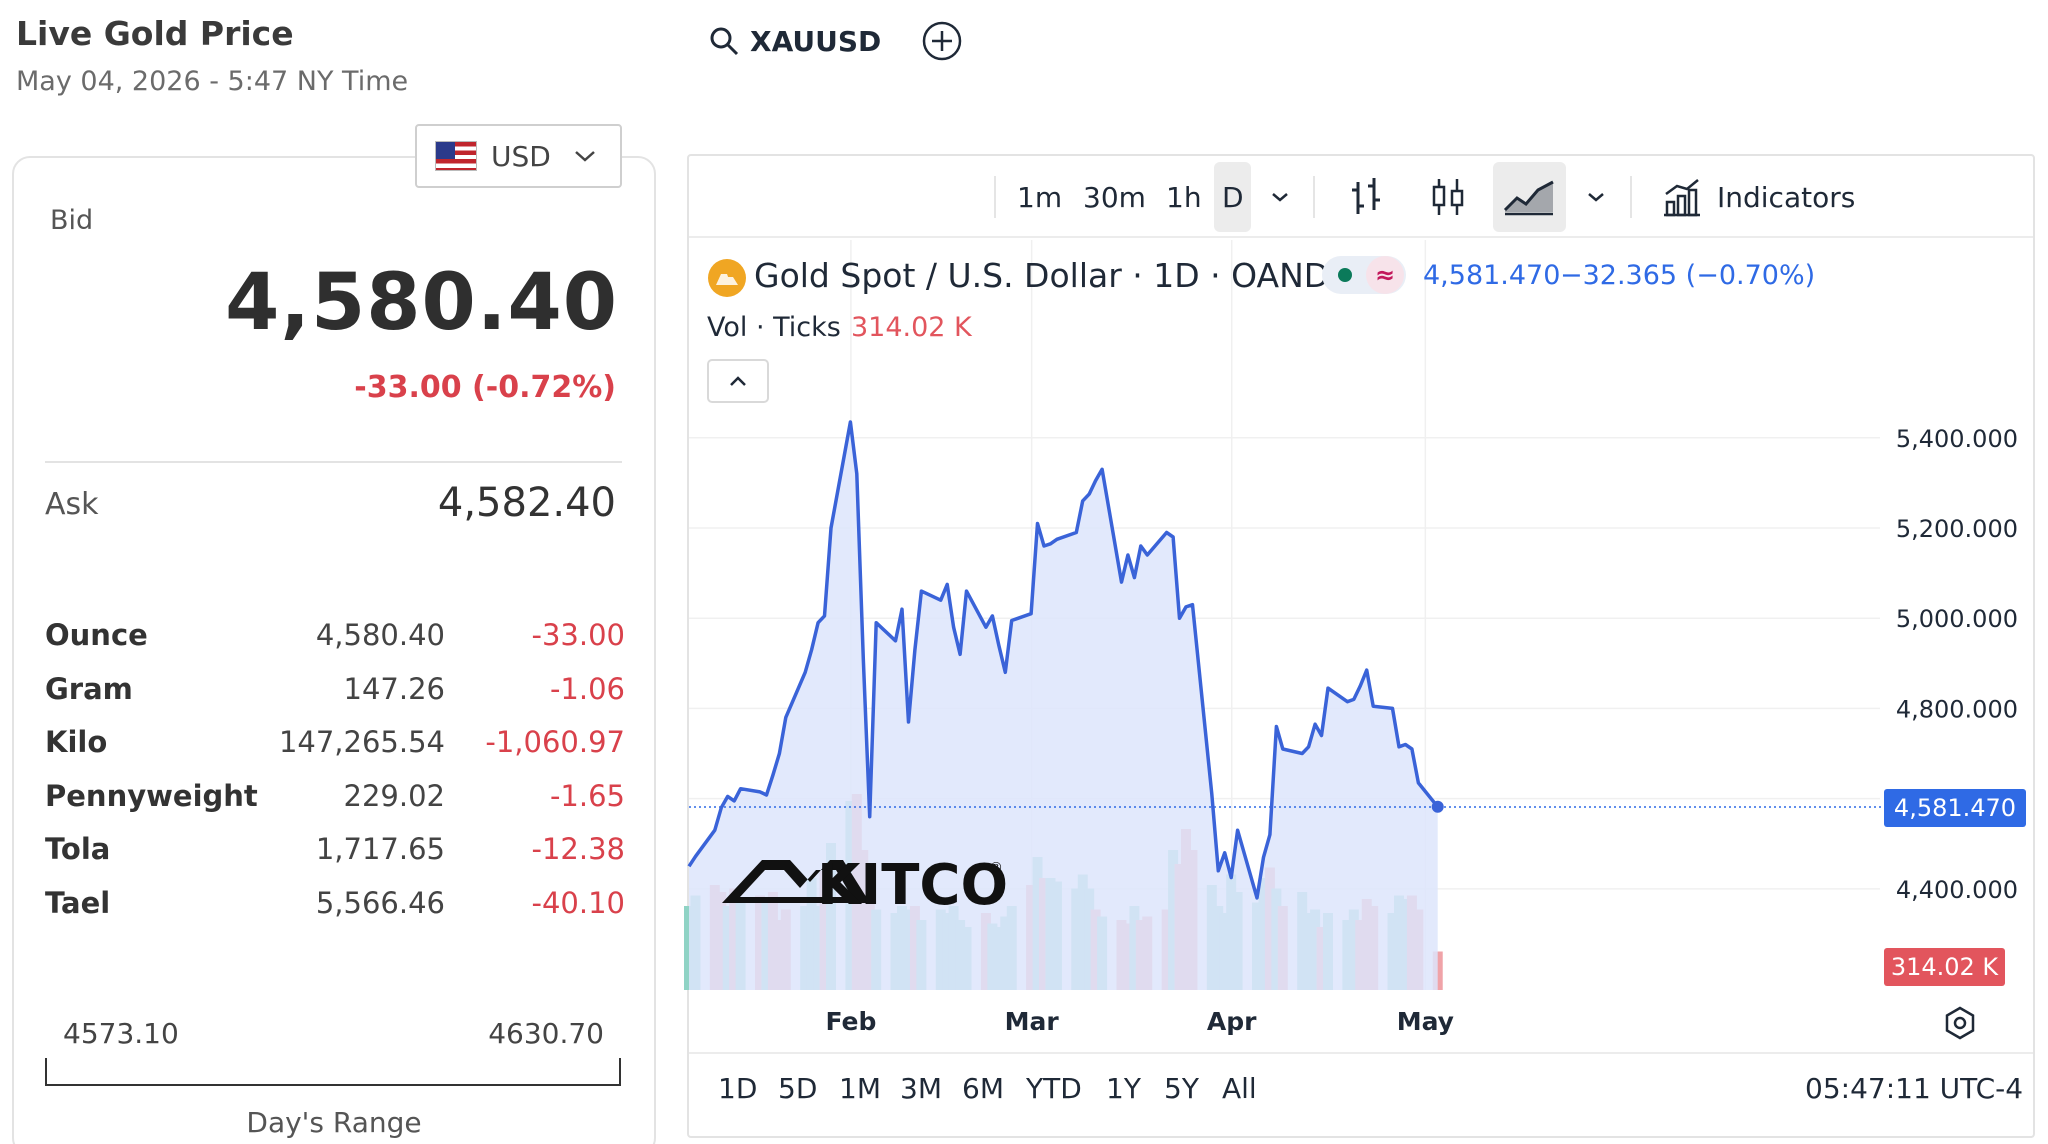 This screenshot has width=2048, height=1144. What do you see at coordinates (78, 849) in the screenshot?
I see `unit-name: Tola` at bounding box center [78, 849].